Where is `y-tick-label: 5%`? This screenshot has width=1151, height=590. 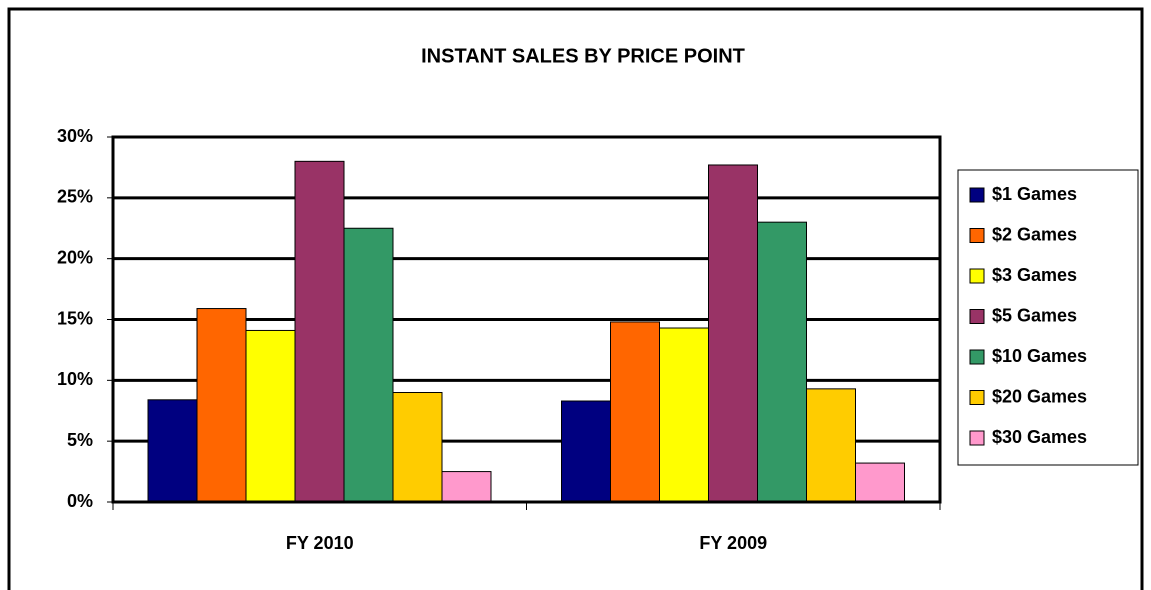
y-tick-label: 5% is located at coordinates (80, 440).